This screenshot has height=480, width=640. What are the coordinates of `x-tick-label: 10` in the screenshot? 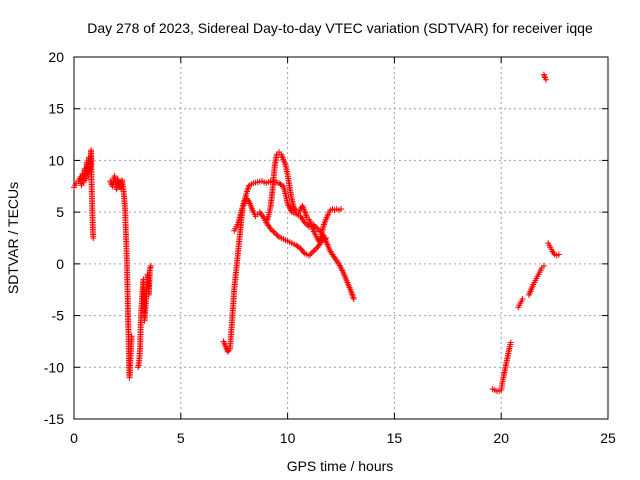 It's located at (288, 438).